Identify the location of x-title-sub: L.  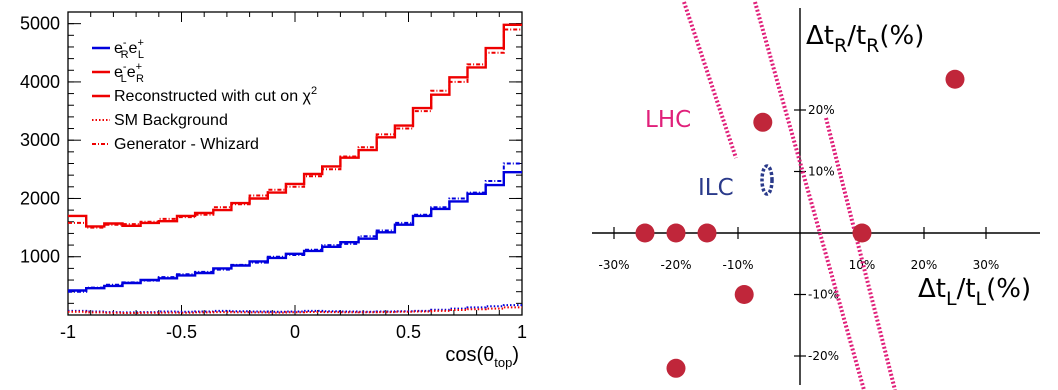
(951, 299).